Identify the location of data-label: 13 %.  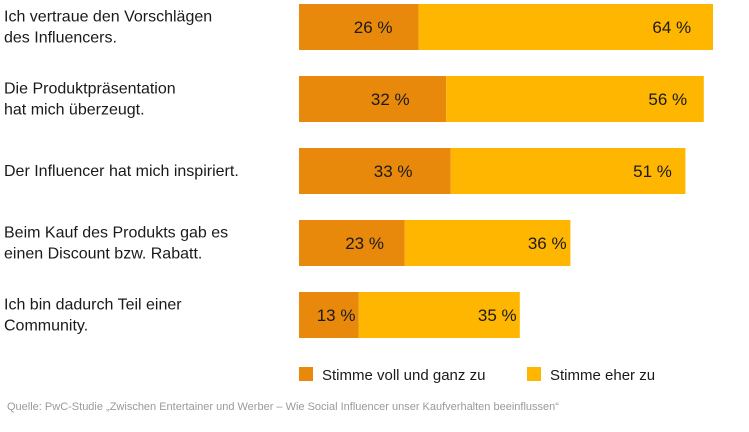
(336, 315).